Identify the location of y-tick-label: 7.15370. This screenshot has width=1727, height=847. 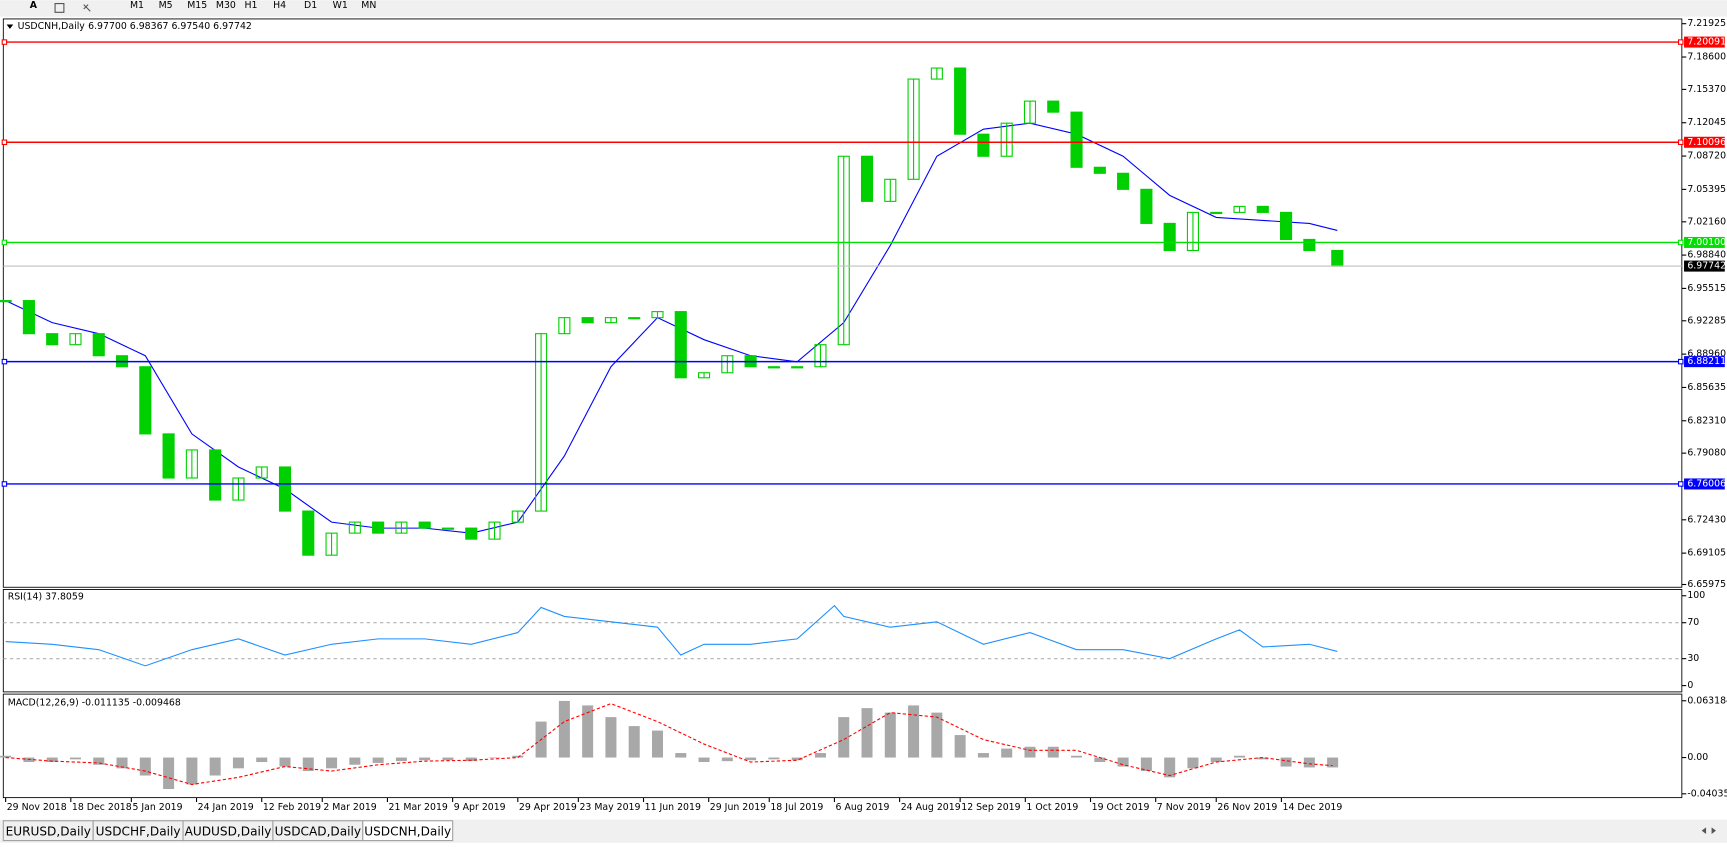
(1706, 89).